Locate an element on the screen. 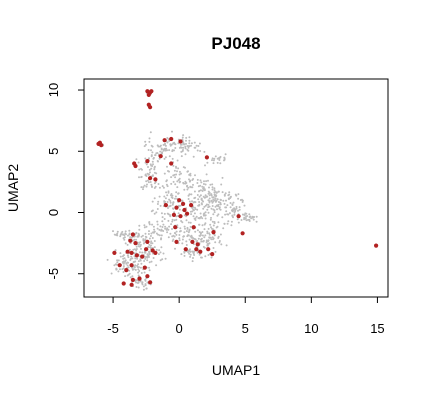  y-axis-label: UMAP2 is located at coordinates (13, 188).